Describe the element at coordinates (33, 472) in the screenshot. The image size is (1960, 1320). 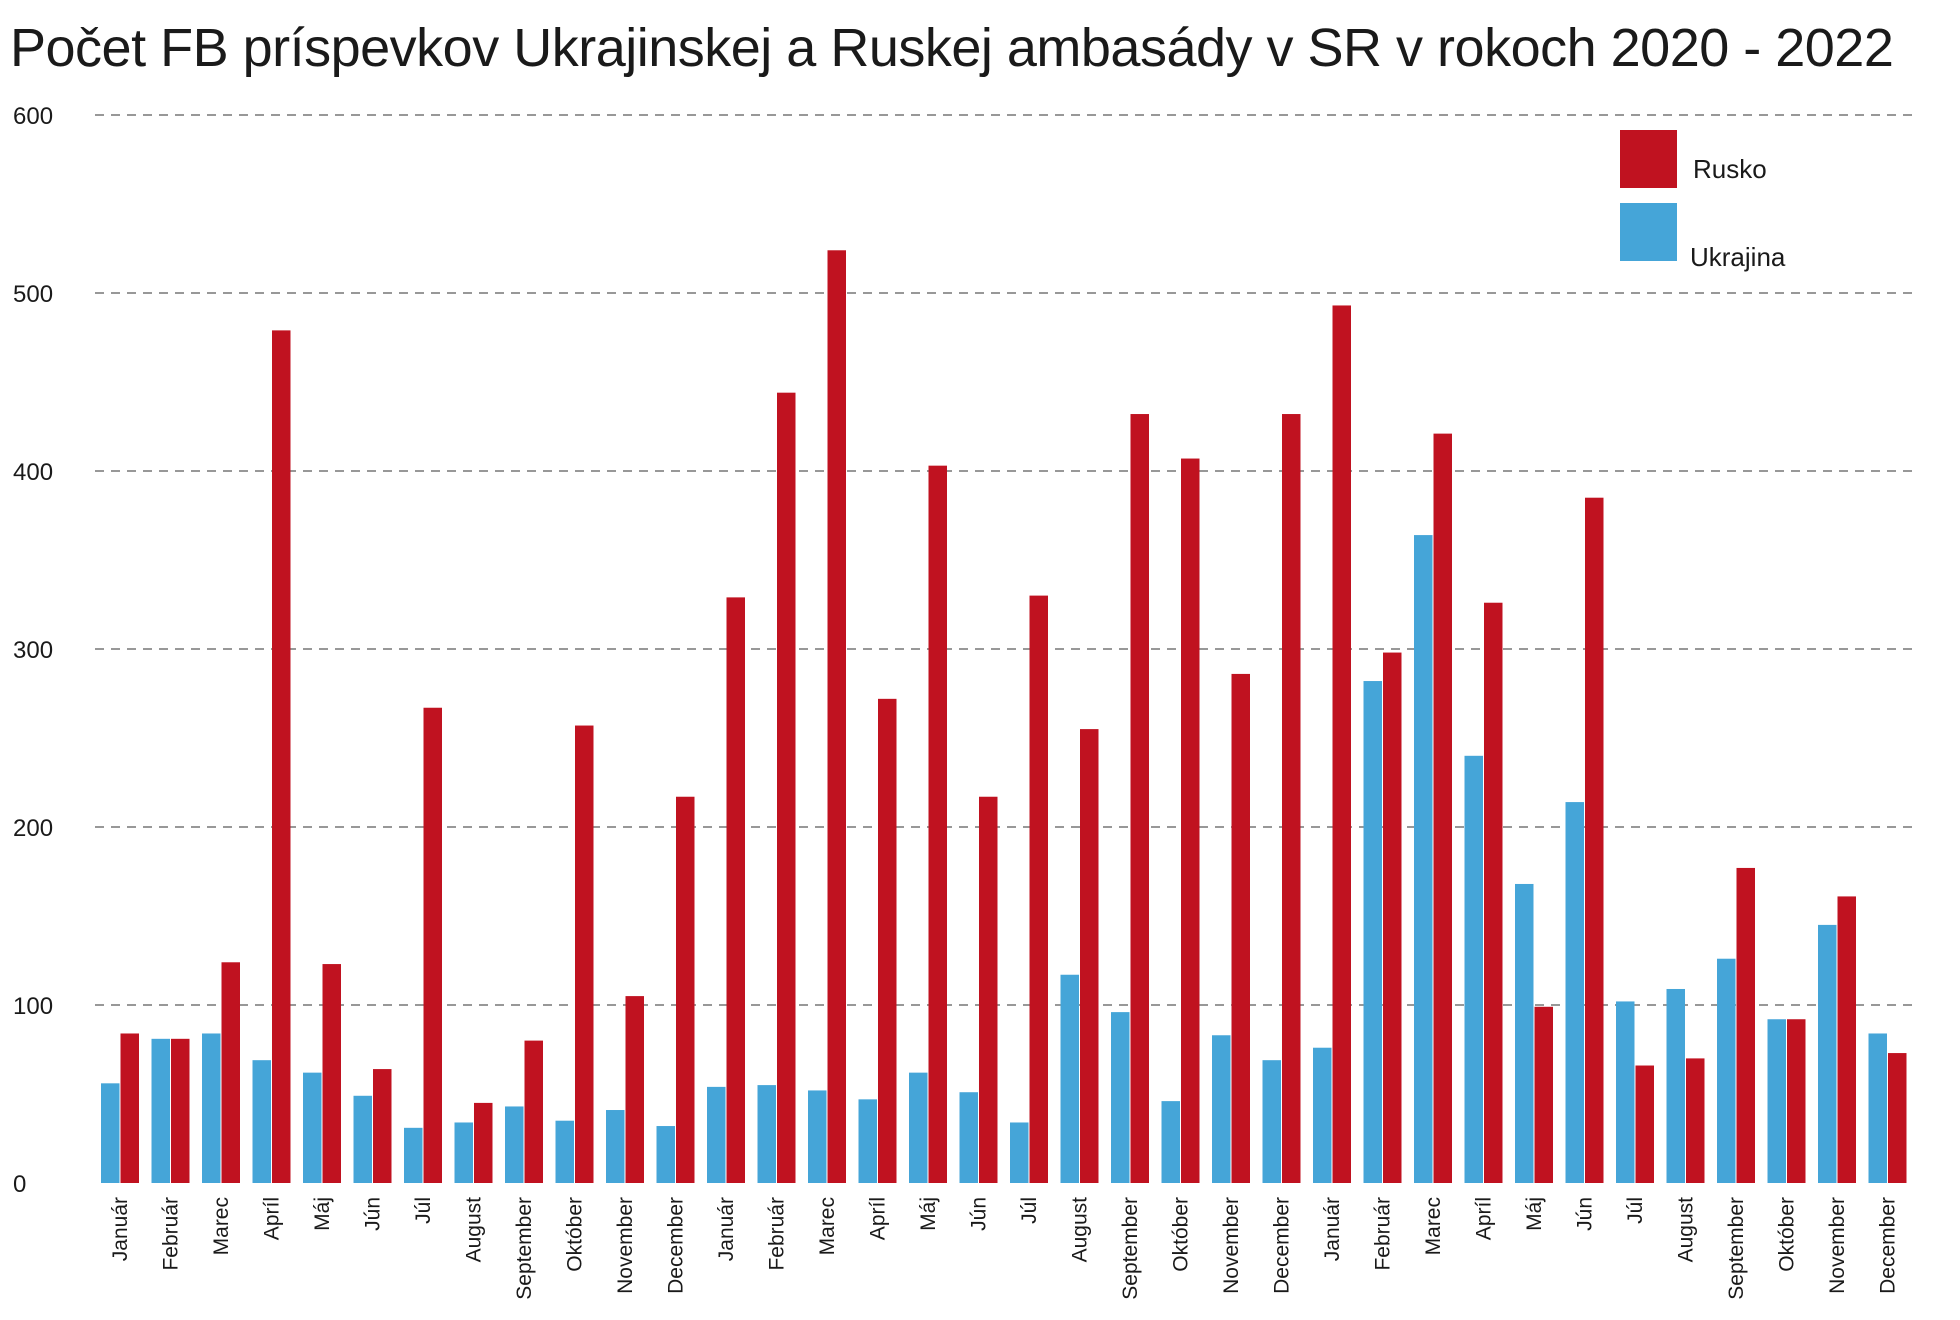
I see `y-tick-label: 400` at that location.